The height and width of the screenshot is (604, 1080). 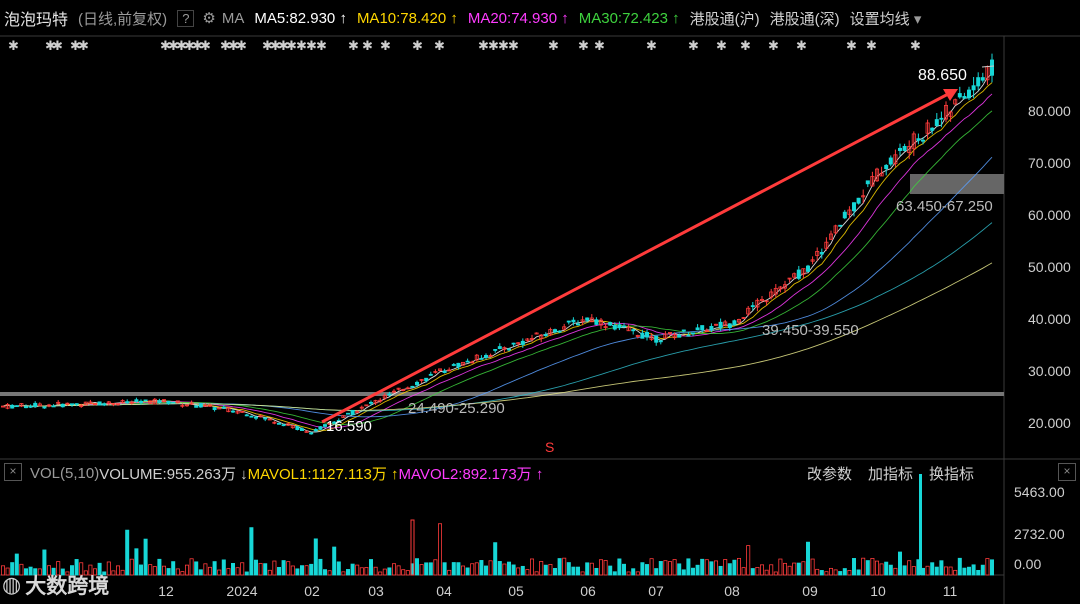 I want to click on logo-icon: ◍, so click(x=12, y=584).